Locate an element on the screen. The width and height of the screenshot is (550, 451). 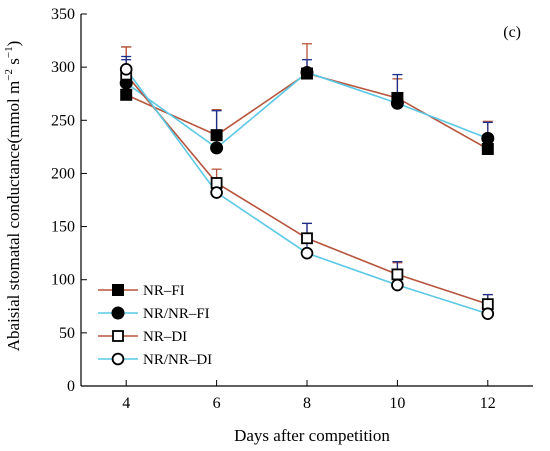
y-tick-label-50: 50 is located at coordinates (67, 333).